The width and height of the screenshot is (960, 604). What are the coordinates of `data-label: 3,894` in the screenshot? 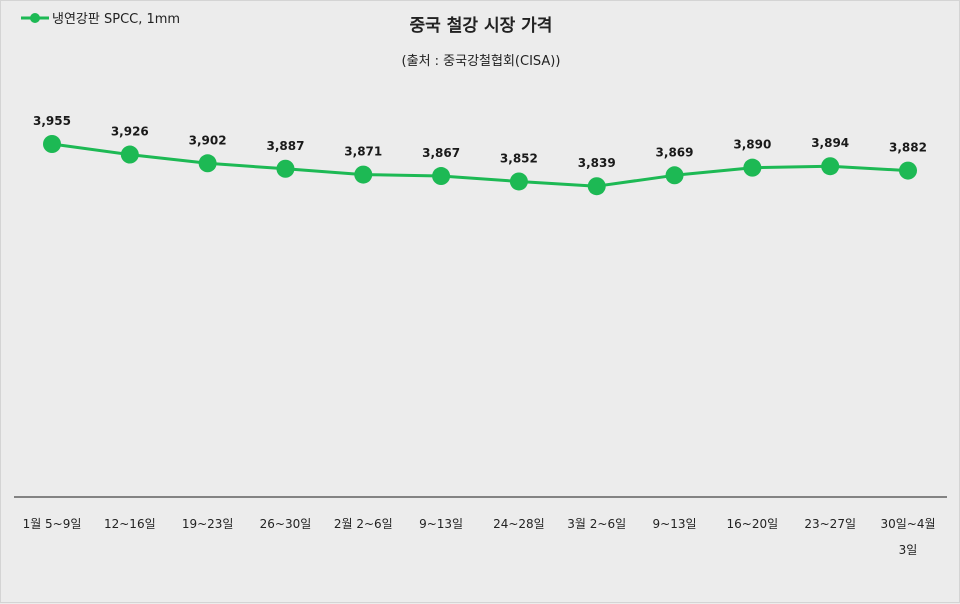 It's located at (830, 143).